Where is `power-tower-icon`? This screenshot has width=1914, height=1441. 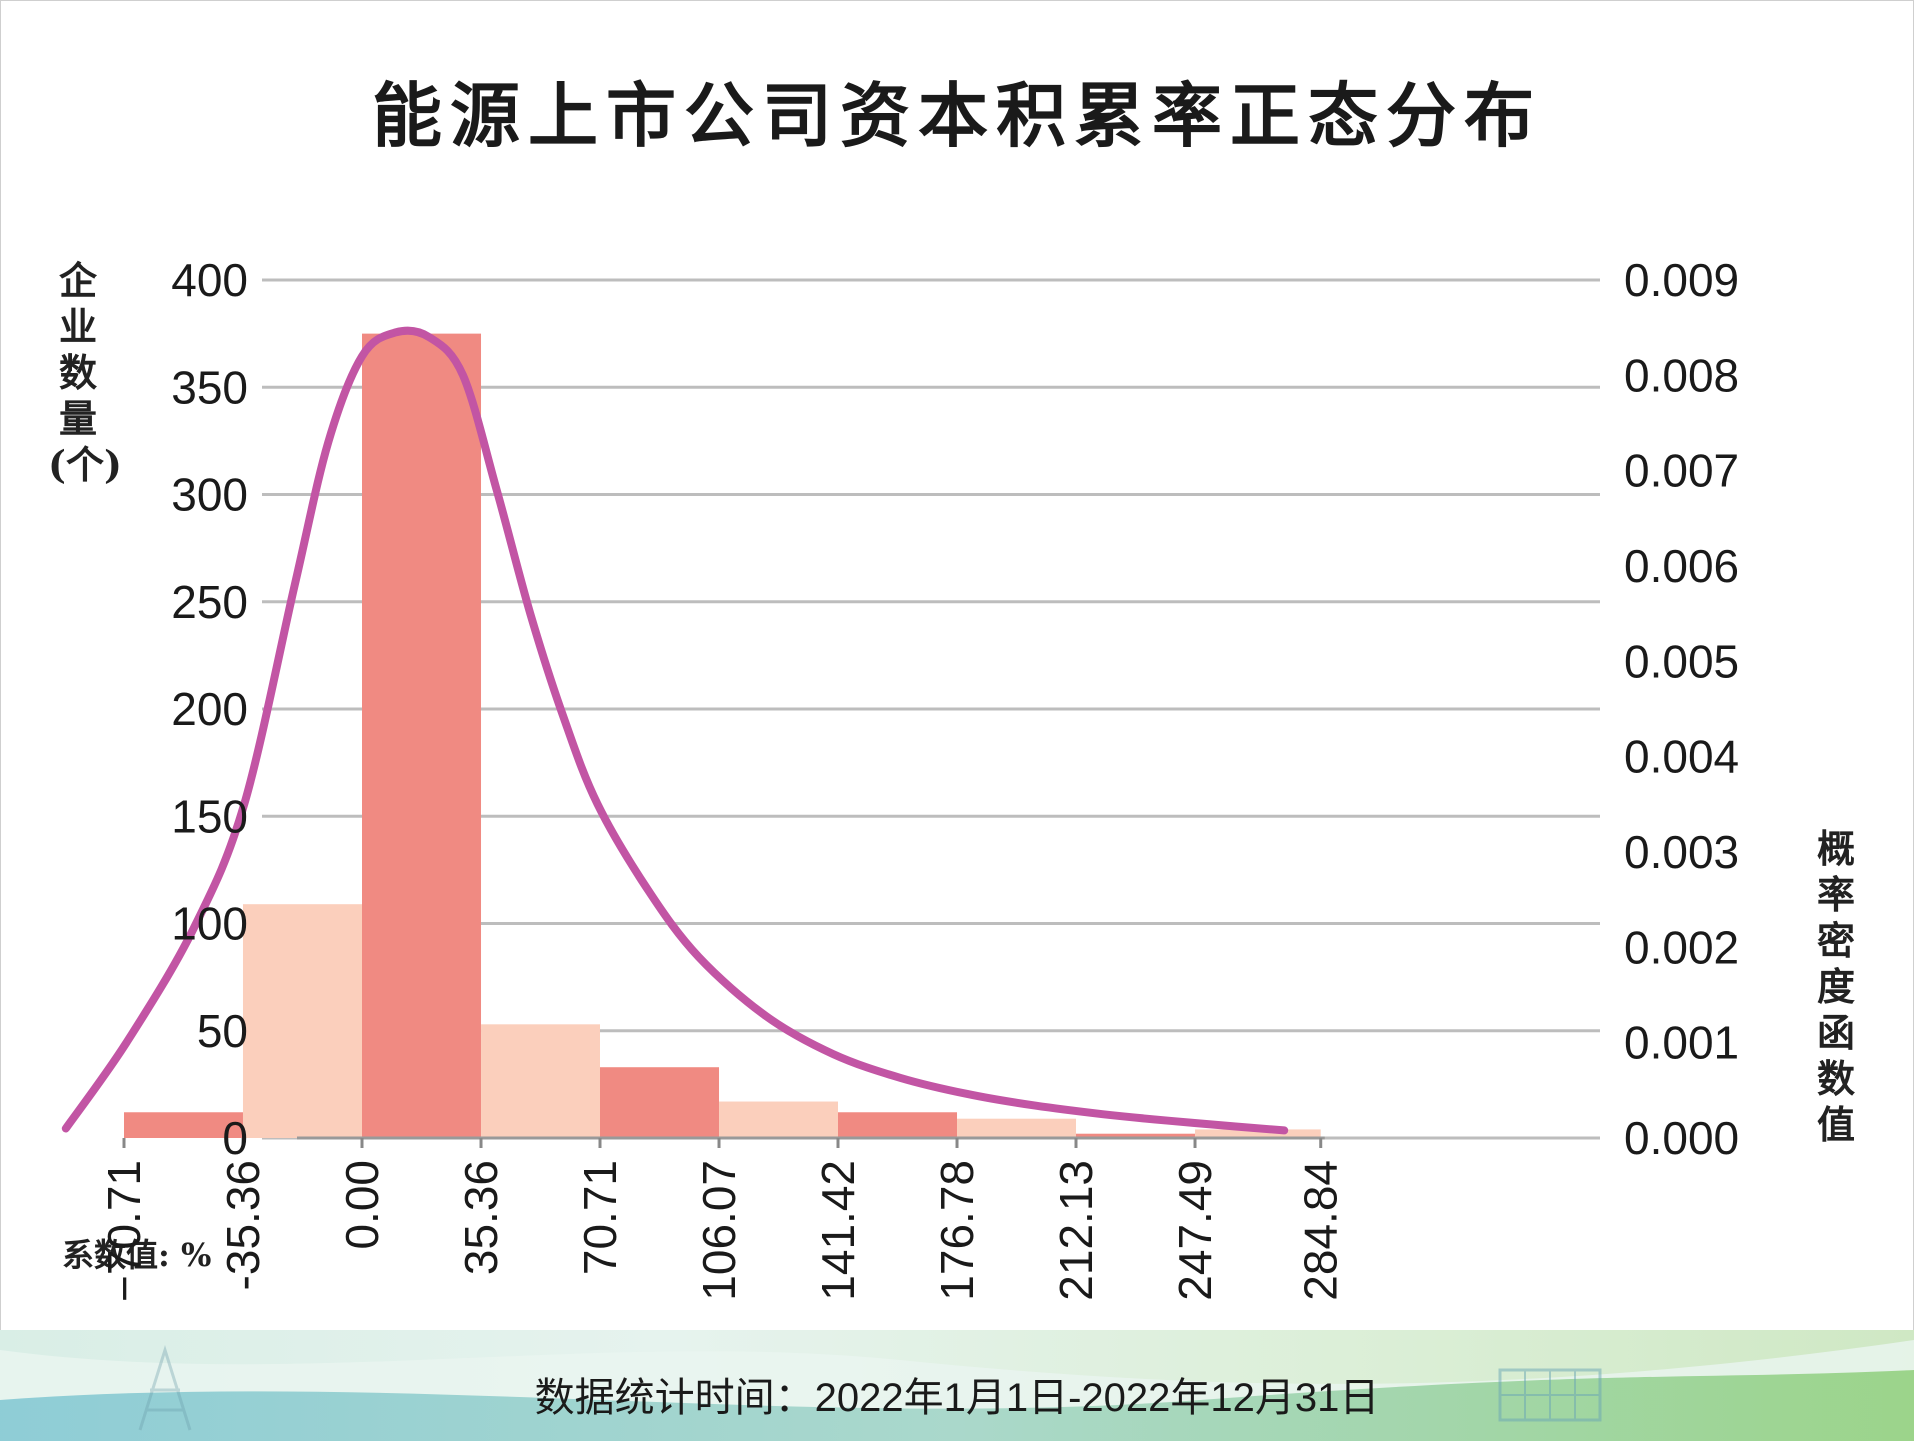 power-tower-icon is located at coordinates (165, 1387).